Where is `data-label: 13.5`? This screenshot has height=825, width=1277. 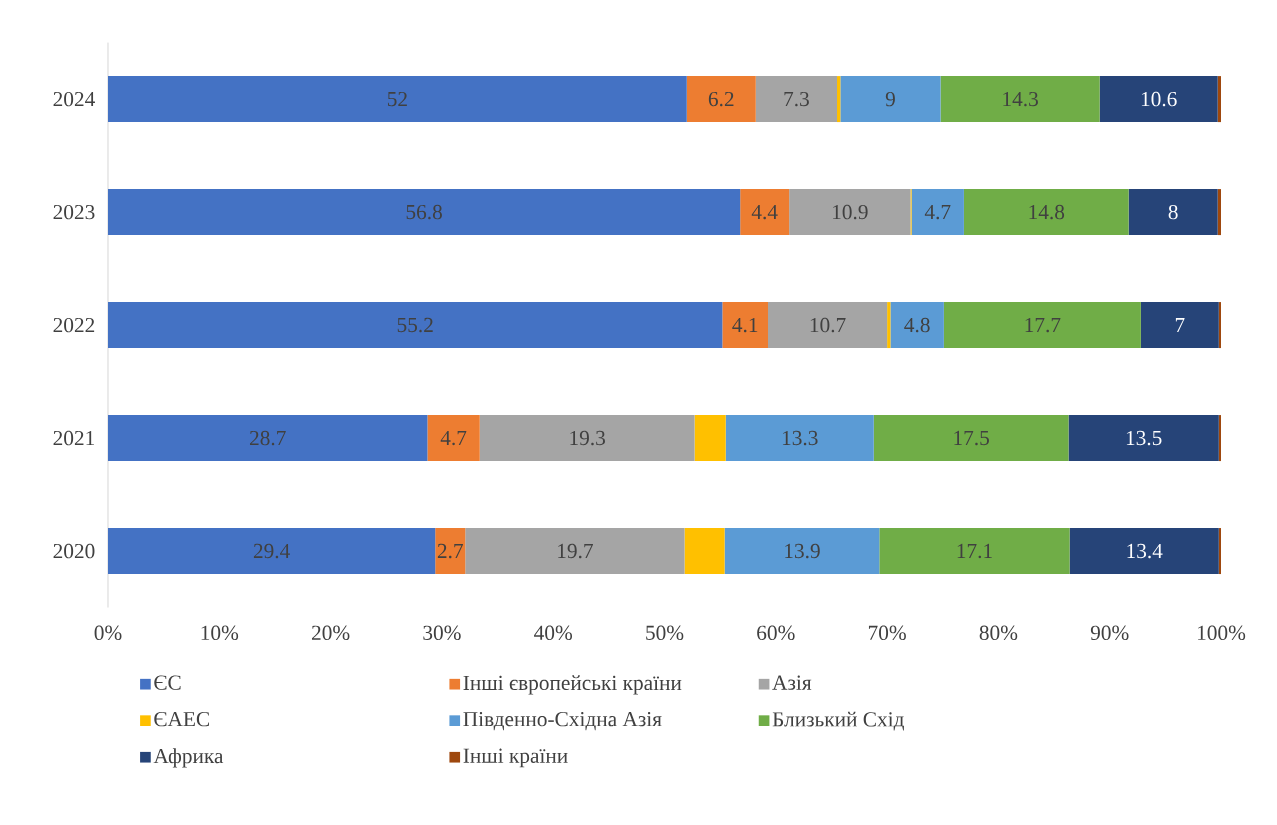 data-label: 13.5 is located at coordinates (1144, 438).